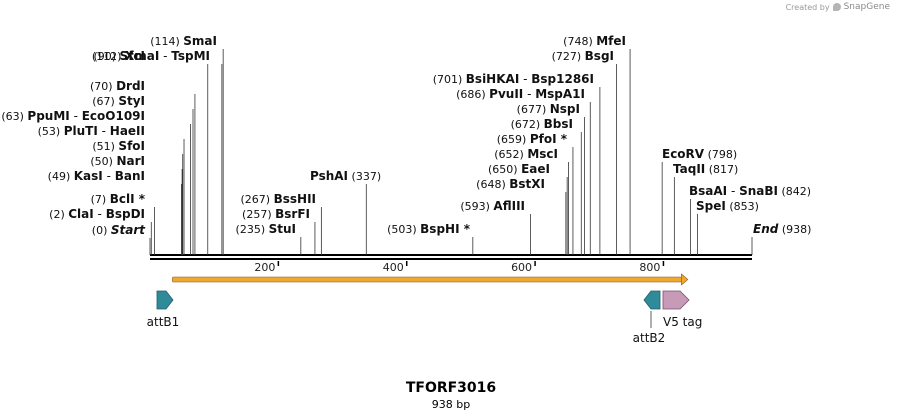 The width and height of the screenshot is (902, 420). Describe the element at coordinates (163, 322) in the screenshot. I see `attb1-label: attB1` at that location.